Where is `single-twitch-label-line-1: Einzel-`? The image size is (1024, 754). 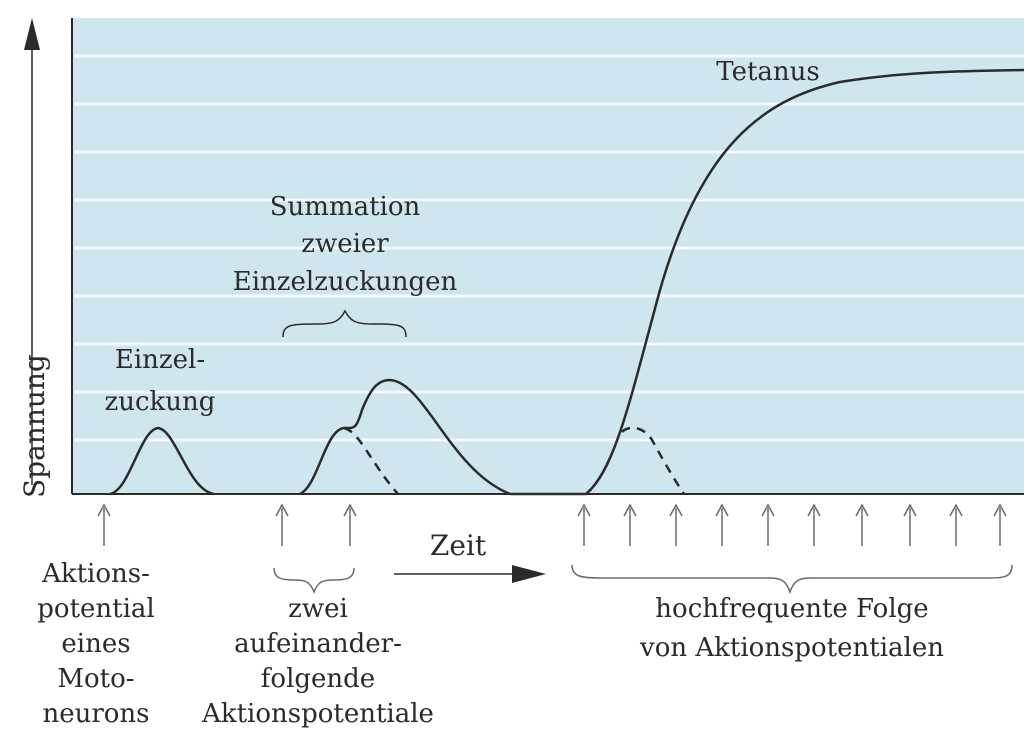
single-twitch-label-line-1: Einzel- is located at coordinates (160, 360).